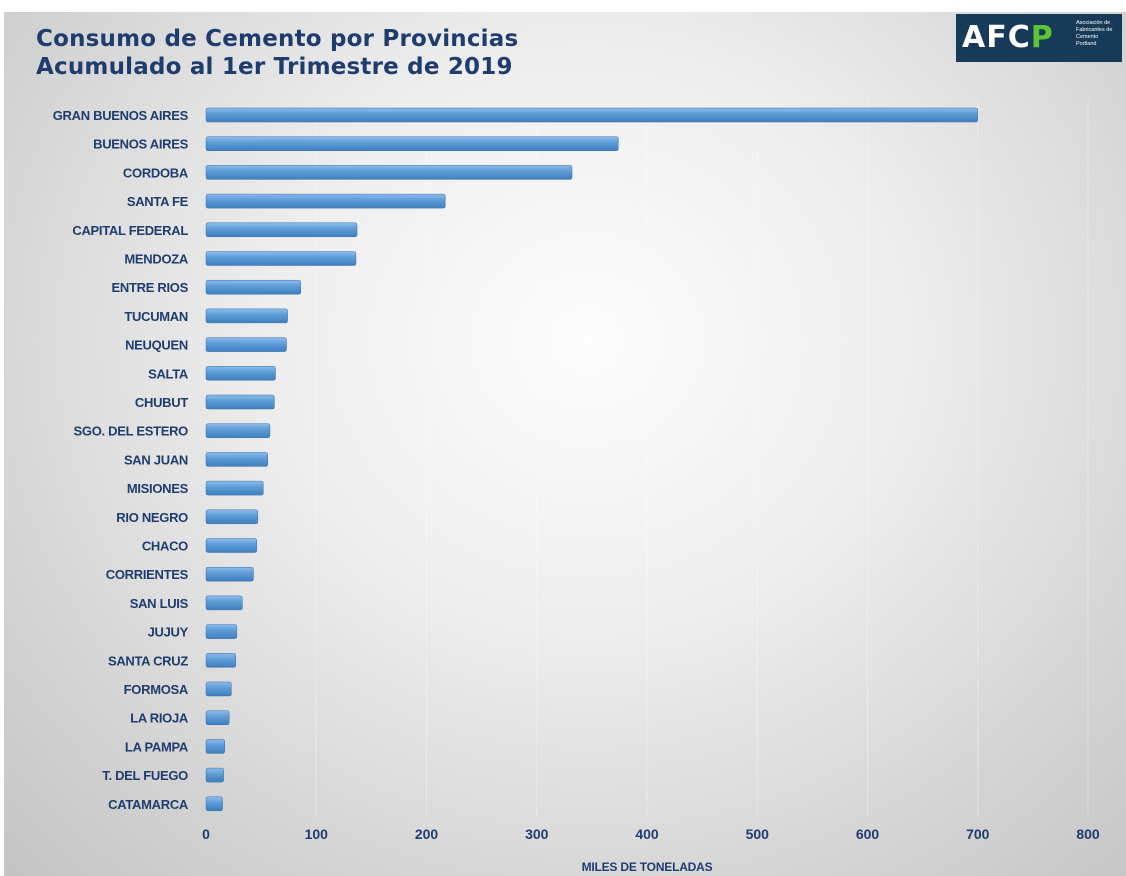 The image size is (1126, 876). I want to click on bar-san-juan, so click(236, 459).